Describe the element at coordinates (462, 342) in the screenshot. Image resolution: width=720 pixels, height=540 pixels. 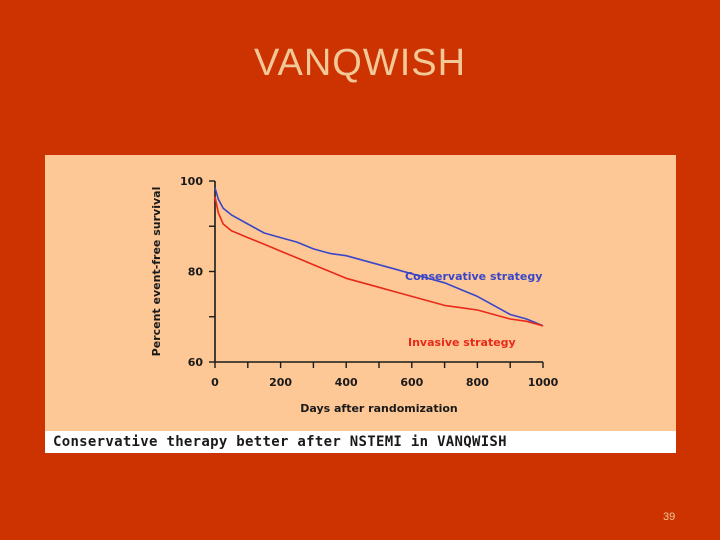
I see `label-invasive-strategy: Invasive strategy` at that location.